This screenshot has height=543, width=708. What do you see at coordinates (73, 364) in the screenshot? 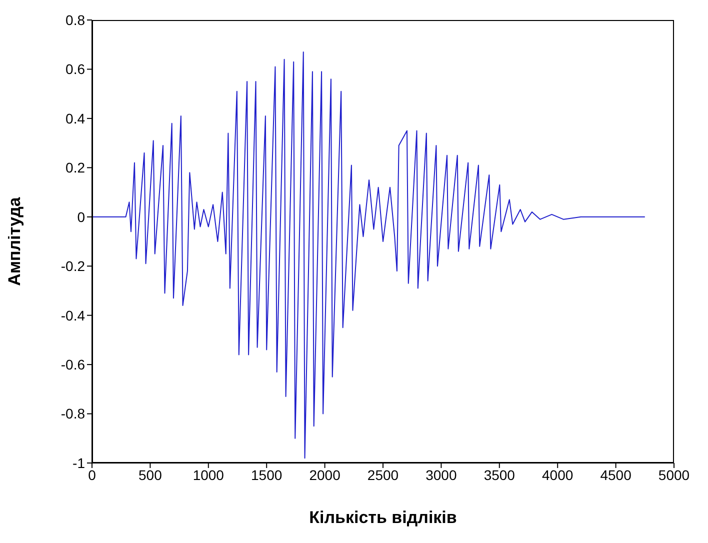
I see `y-tick-label: -0.6` at bounding box center [73, 364].